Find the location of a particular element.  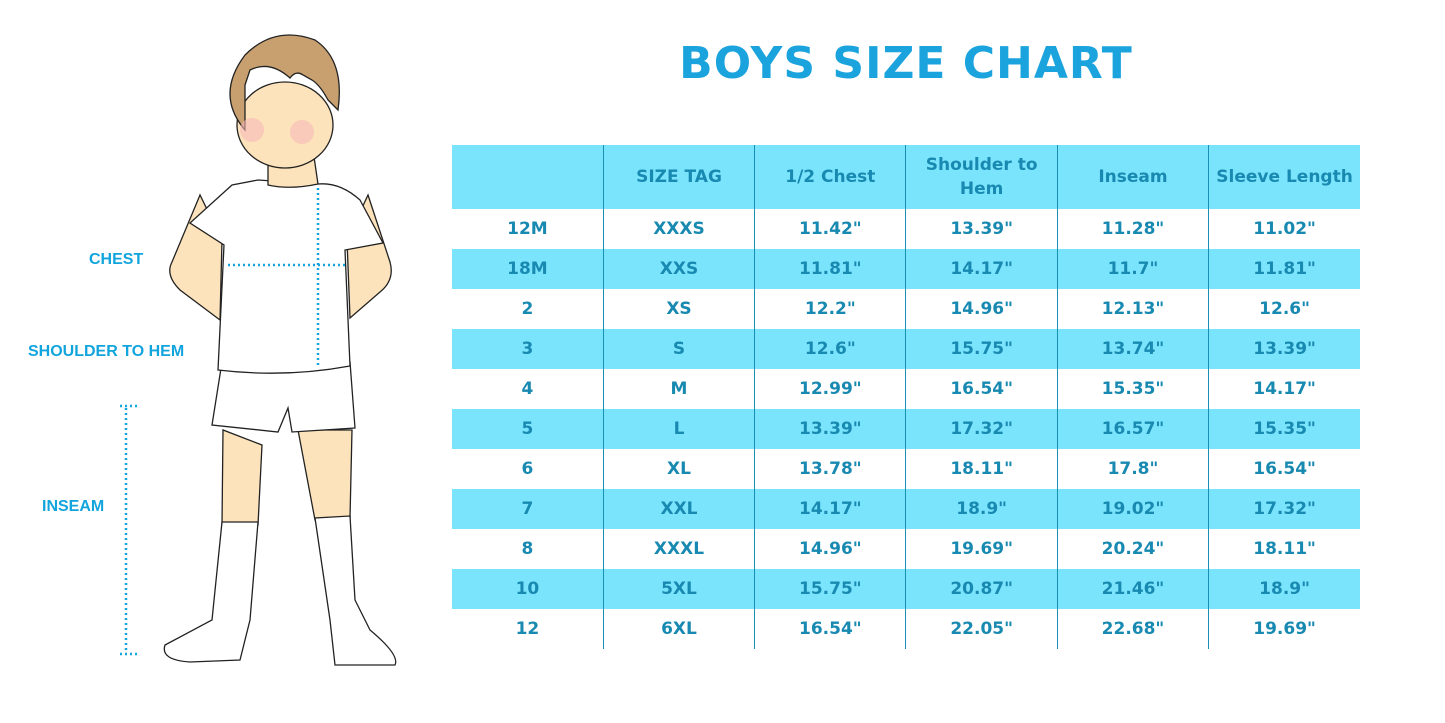

table-cell: S is located at coordinates (678, 349).